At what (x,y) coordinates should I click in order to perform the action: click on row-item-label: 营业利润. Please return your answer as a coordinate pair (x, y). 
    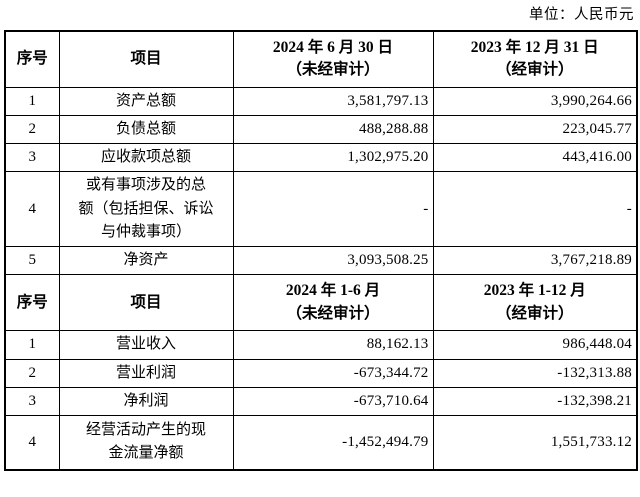
    Looking at the image, I should click on (146, 373).